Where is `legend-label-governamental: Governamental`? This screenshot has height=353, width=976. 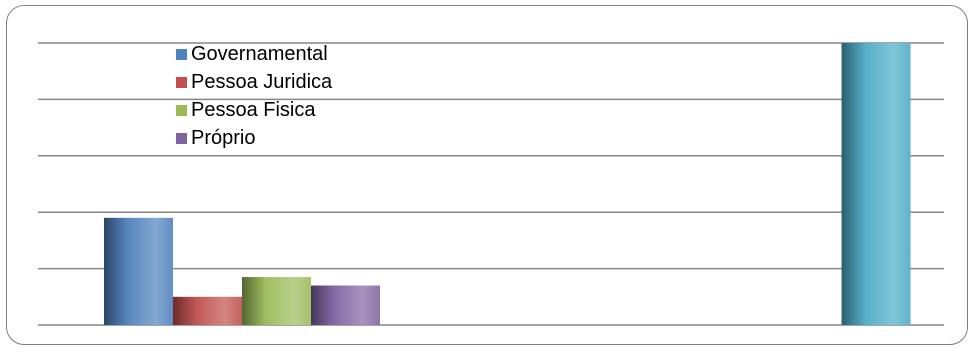 legend-label-governamental: Governamental is located at coordinates (259, 54).